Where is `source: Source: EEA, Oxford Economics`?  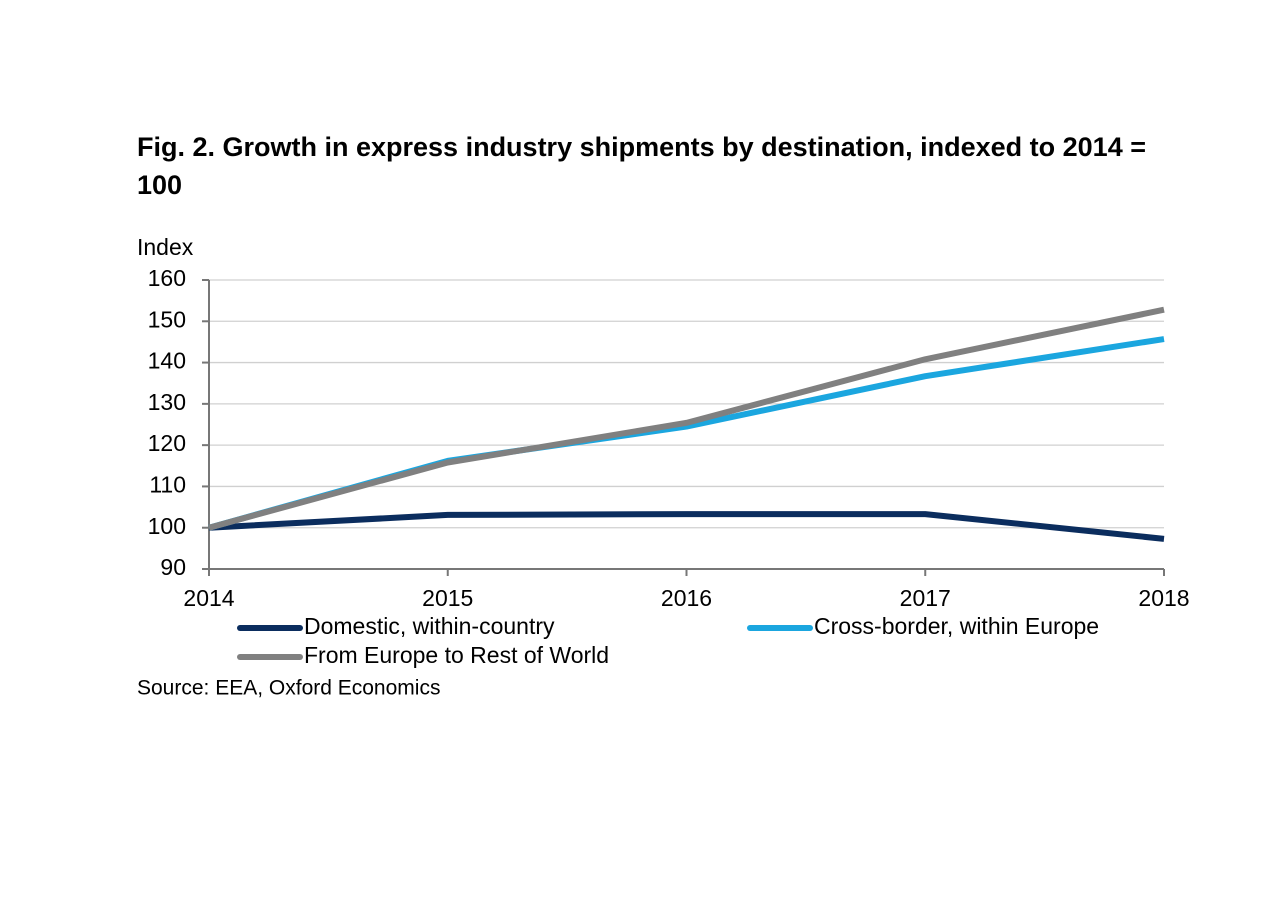
source: Source: EEA, Oxford Economics is located at coordinates (288, 688).